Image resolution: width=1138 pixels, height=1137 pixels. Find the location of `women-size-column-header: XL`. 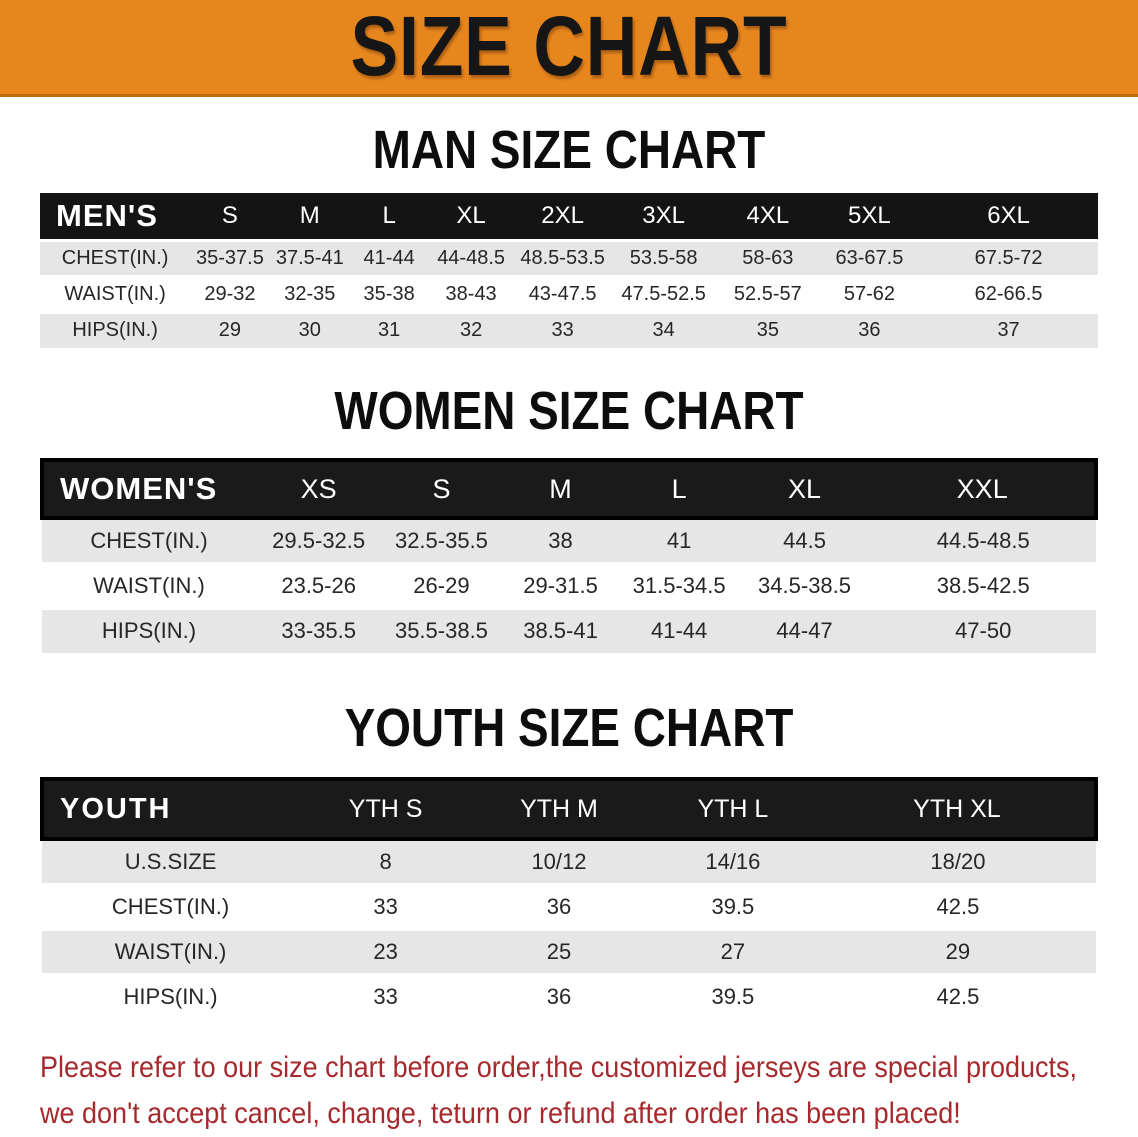

women-size-column-header: XL is located at coordinates (804, 489).